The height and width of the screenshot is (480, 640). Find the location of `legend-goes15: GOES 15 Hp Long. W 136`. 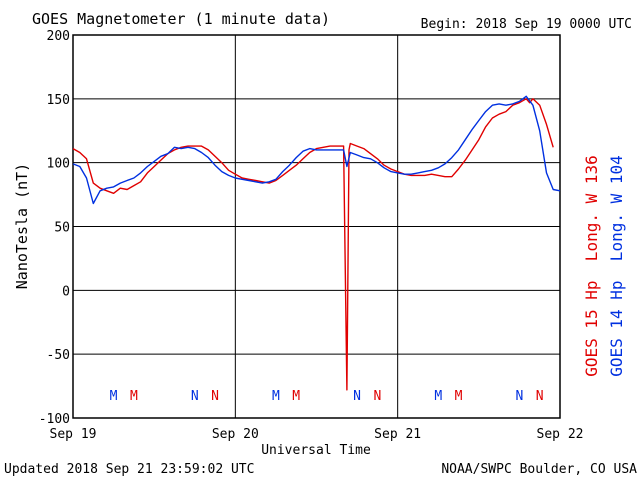

legend-goes15: GOES 15 Hp Long. W 136 is located at coordinates (591, 266).